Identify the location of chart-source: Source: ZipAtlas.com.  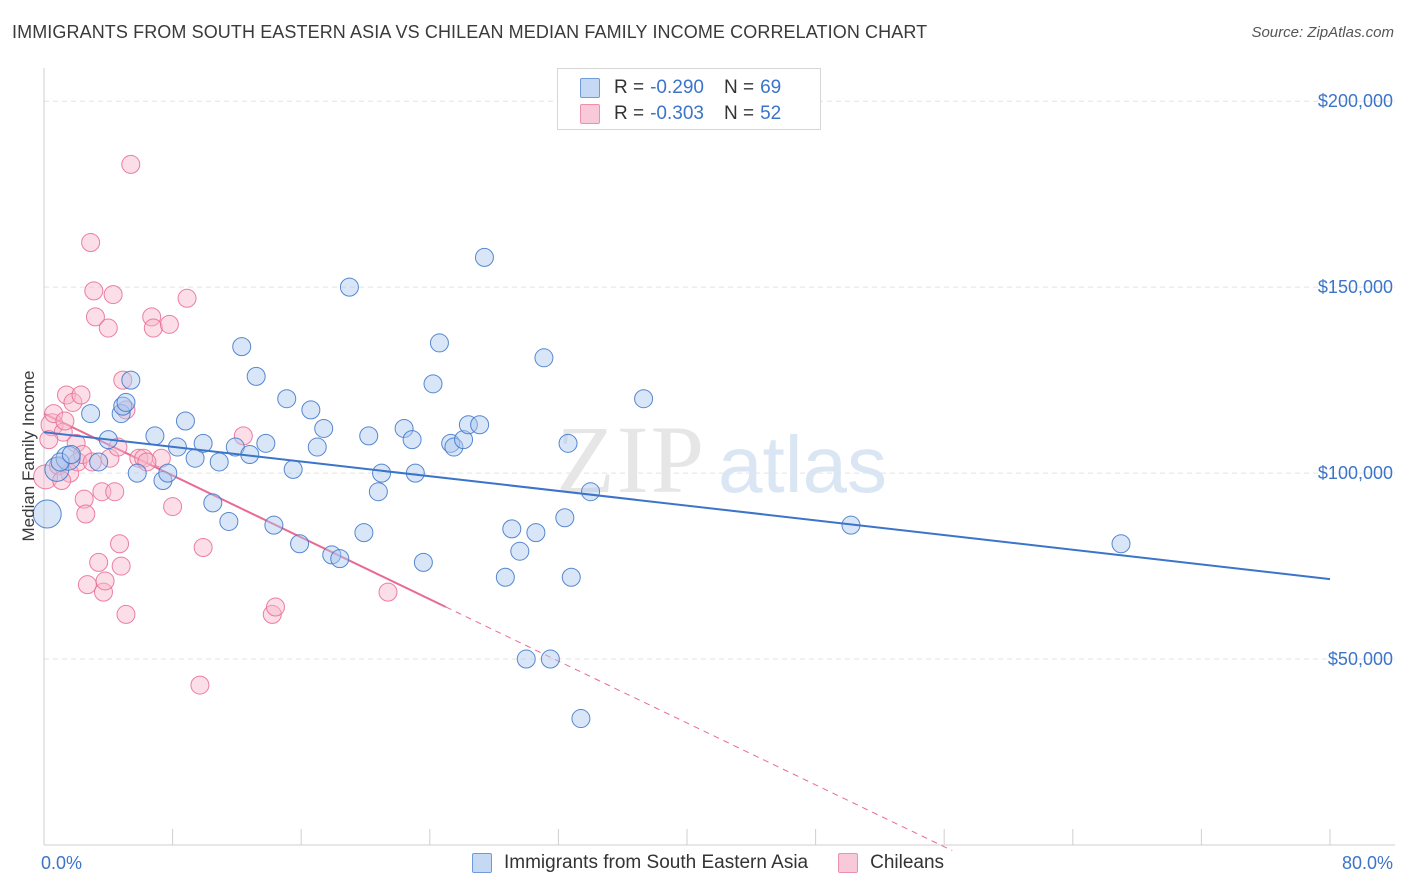
(1322, 32).